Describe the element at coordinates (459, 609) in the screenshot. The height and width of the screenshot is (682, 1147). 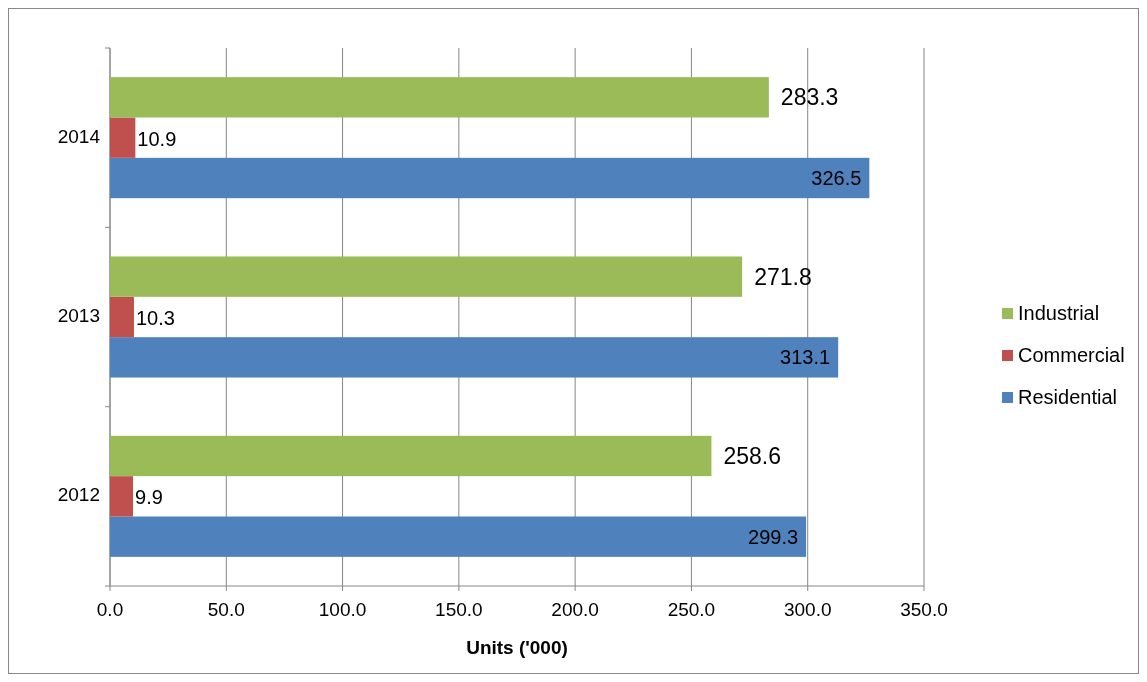
I see `x-tick-label: 150.0` at that location.